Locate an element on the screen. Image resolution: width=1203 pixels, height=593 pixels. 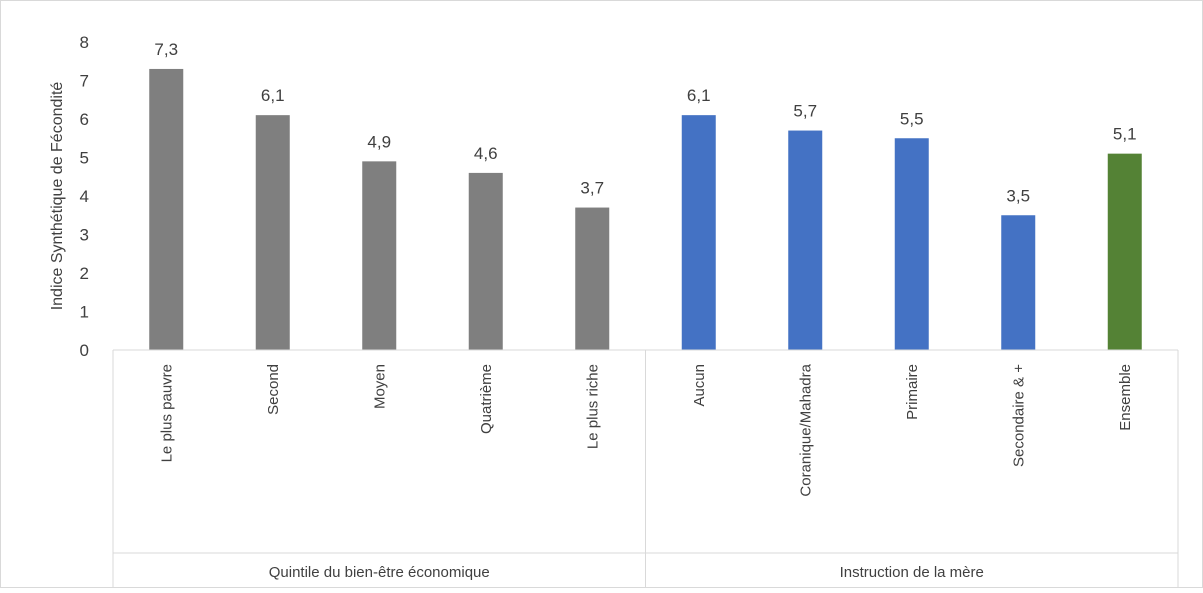
y-tick-label: 6 is located at coordinates (84, 119).